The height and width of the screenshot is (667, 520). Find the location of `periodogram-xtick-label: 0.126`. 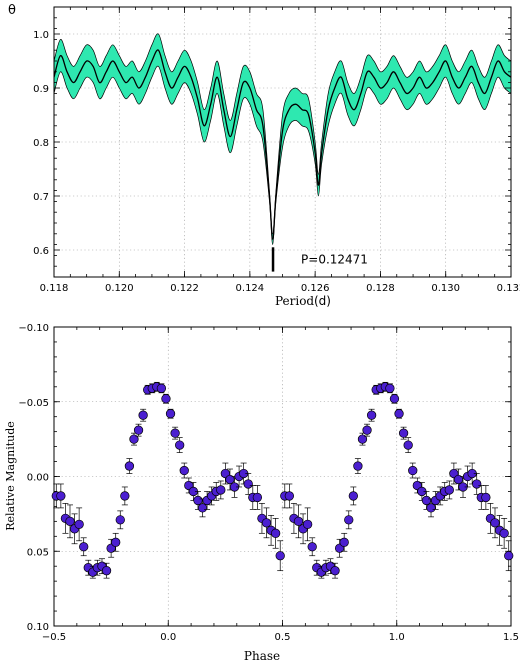

periodogram-xtick-label: 0.126 is located at coordinates (315, 288).